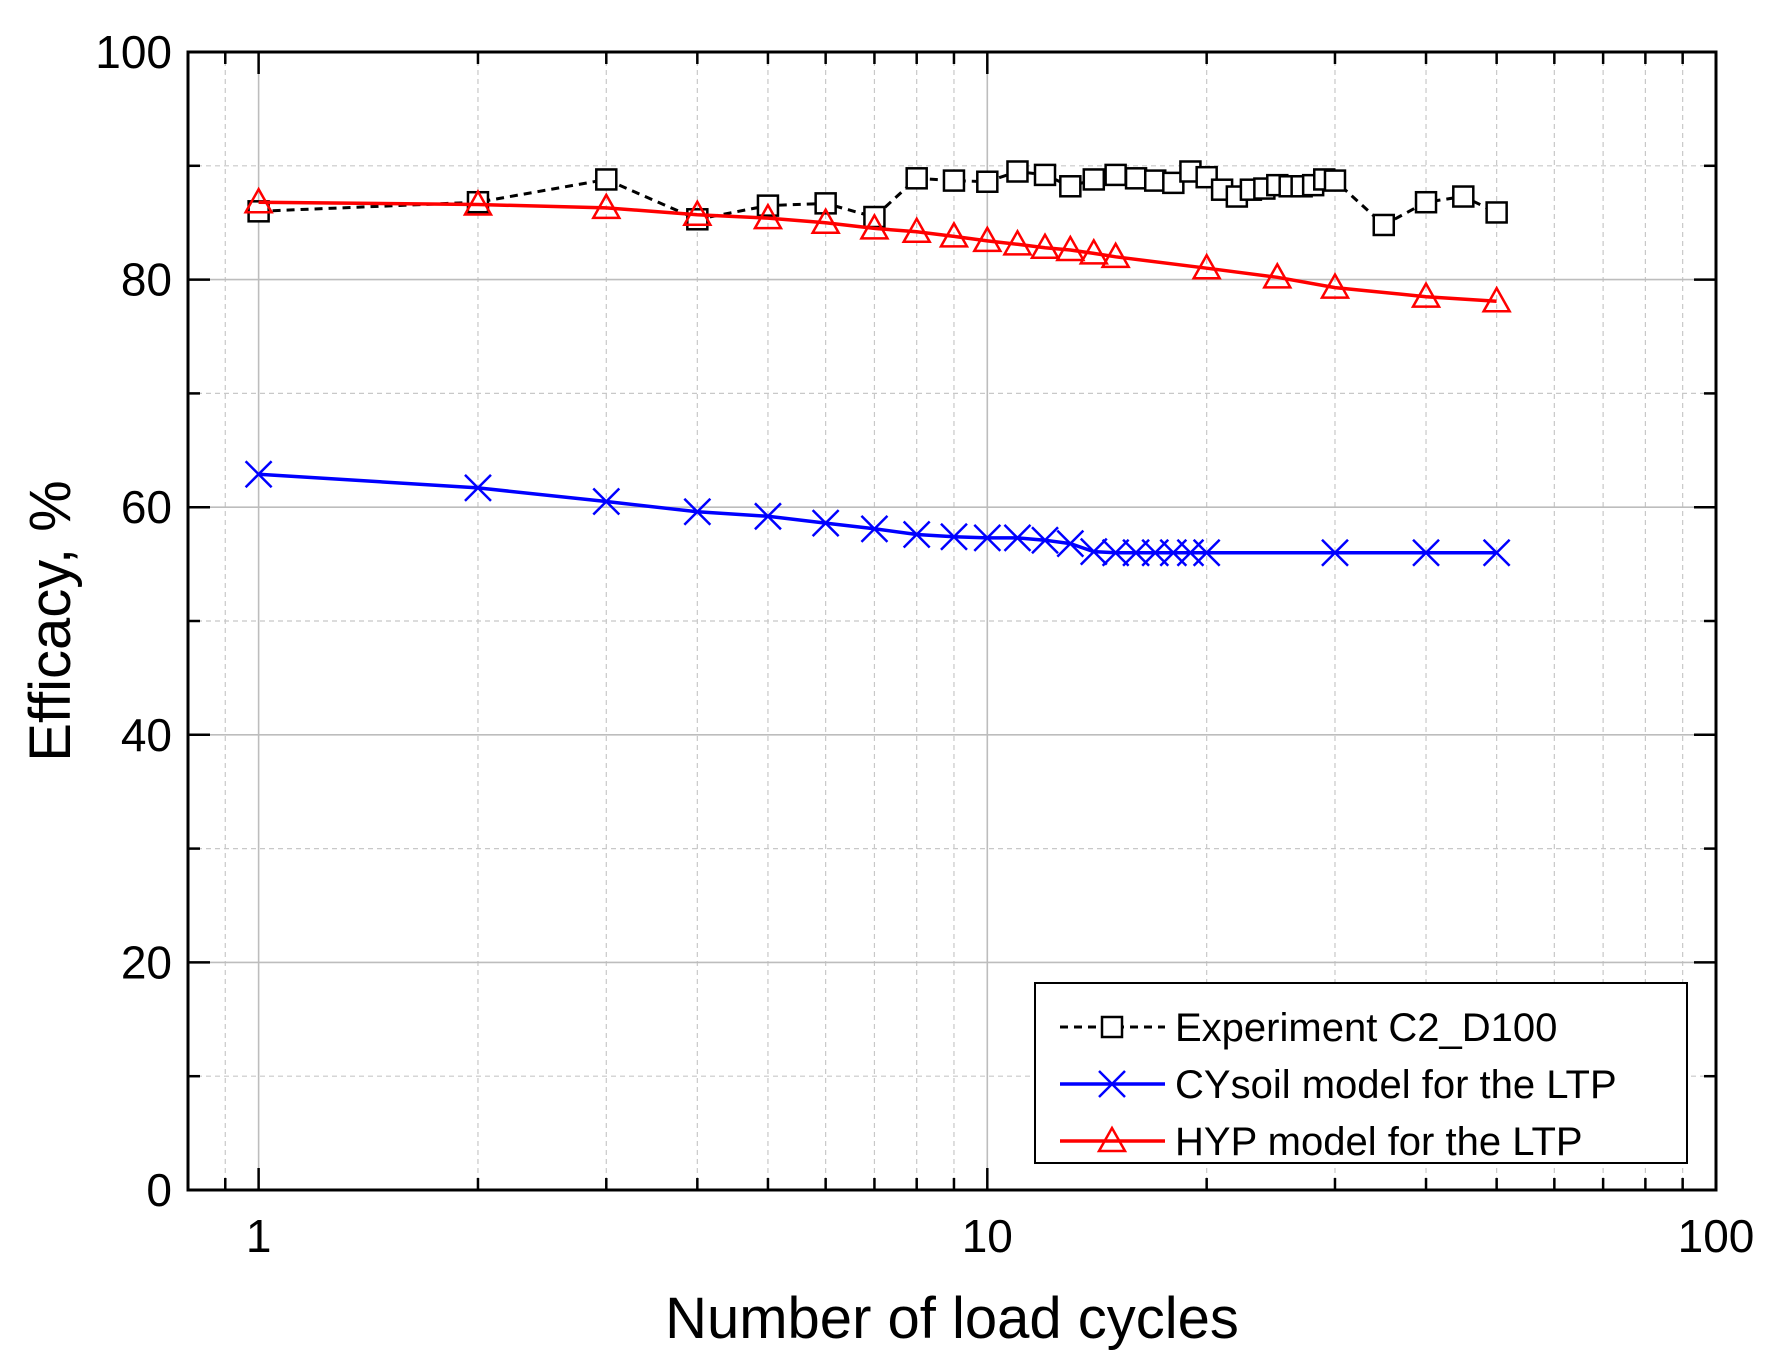 The image size is (1791, 1365). Describe the element at coordinates (952, 1318) in the screenshot. I see `x-axis-title: Number of load cycles` at that location.